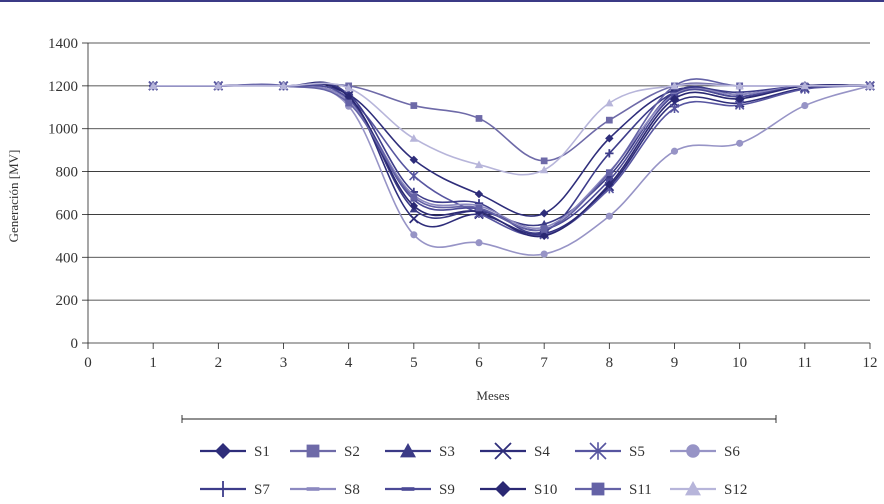 The height and width of the screenshot is (504, 884). Describe the element at coordinates (352, 490) in the screenshot. I see `legend-label: S8` at that location.